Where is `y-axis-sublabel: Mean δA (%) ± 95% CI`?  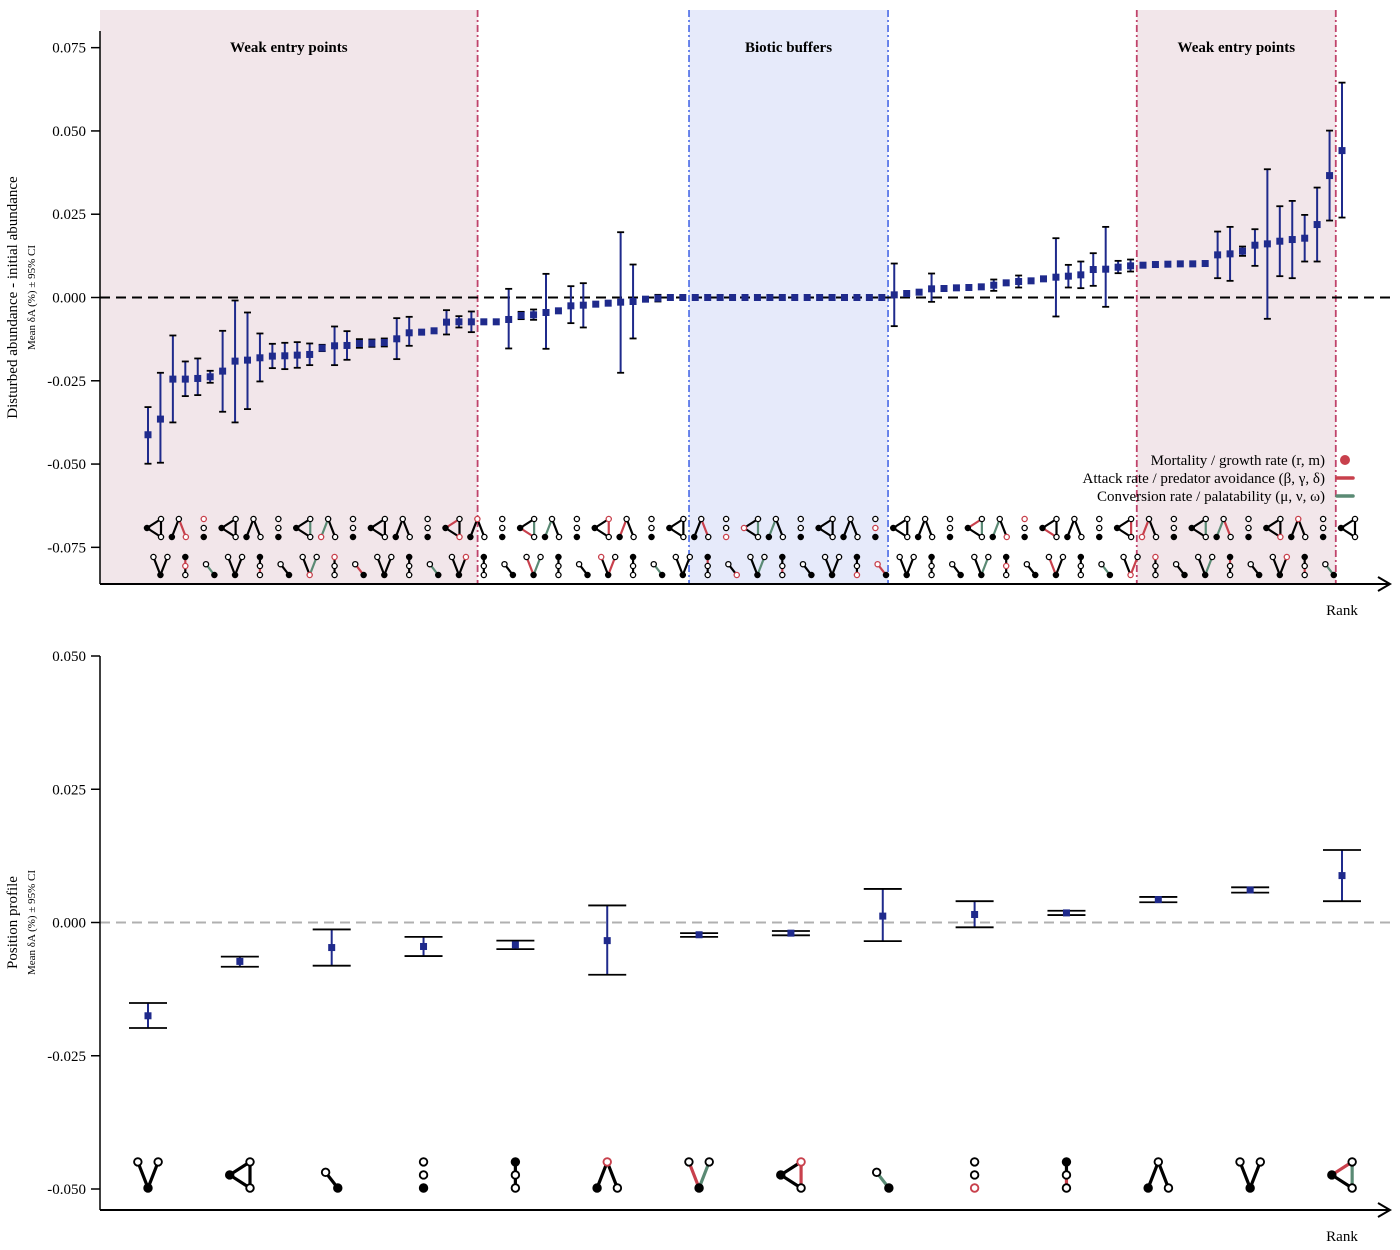 y-axis-sublabel: Mean δA (%) ± 95% CI is located at coordinates (32, 297).